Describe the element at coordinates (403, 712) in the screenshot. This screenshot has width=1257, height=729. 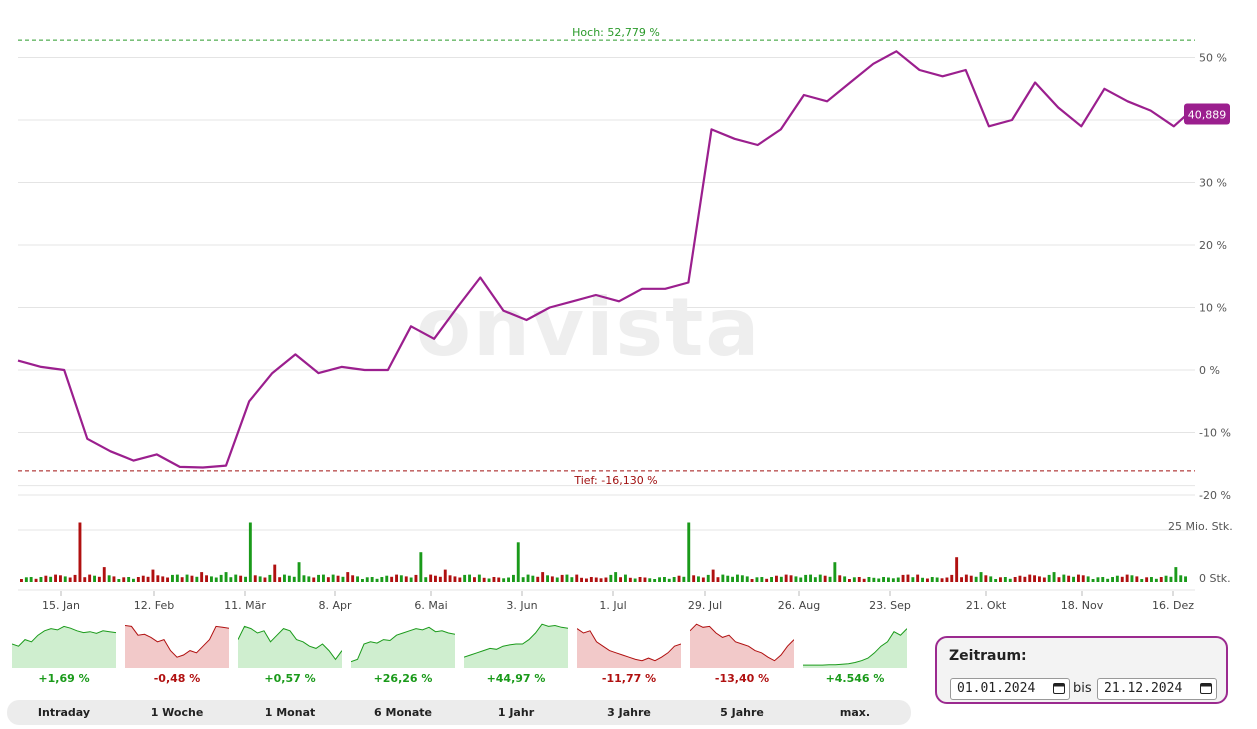
I see `range-tab: 6 Monate` at that location.